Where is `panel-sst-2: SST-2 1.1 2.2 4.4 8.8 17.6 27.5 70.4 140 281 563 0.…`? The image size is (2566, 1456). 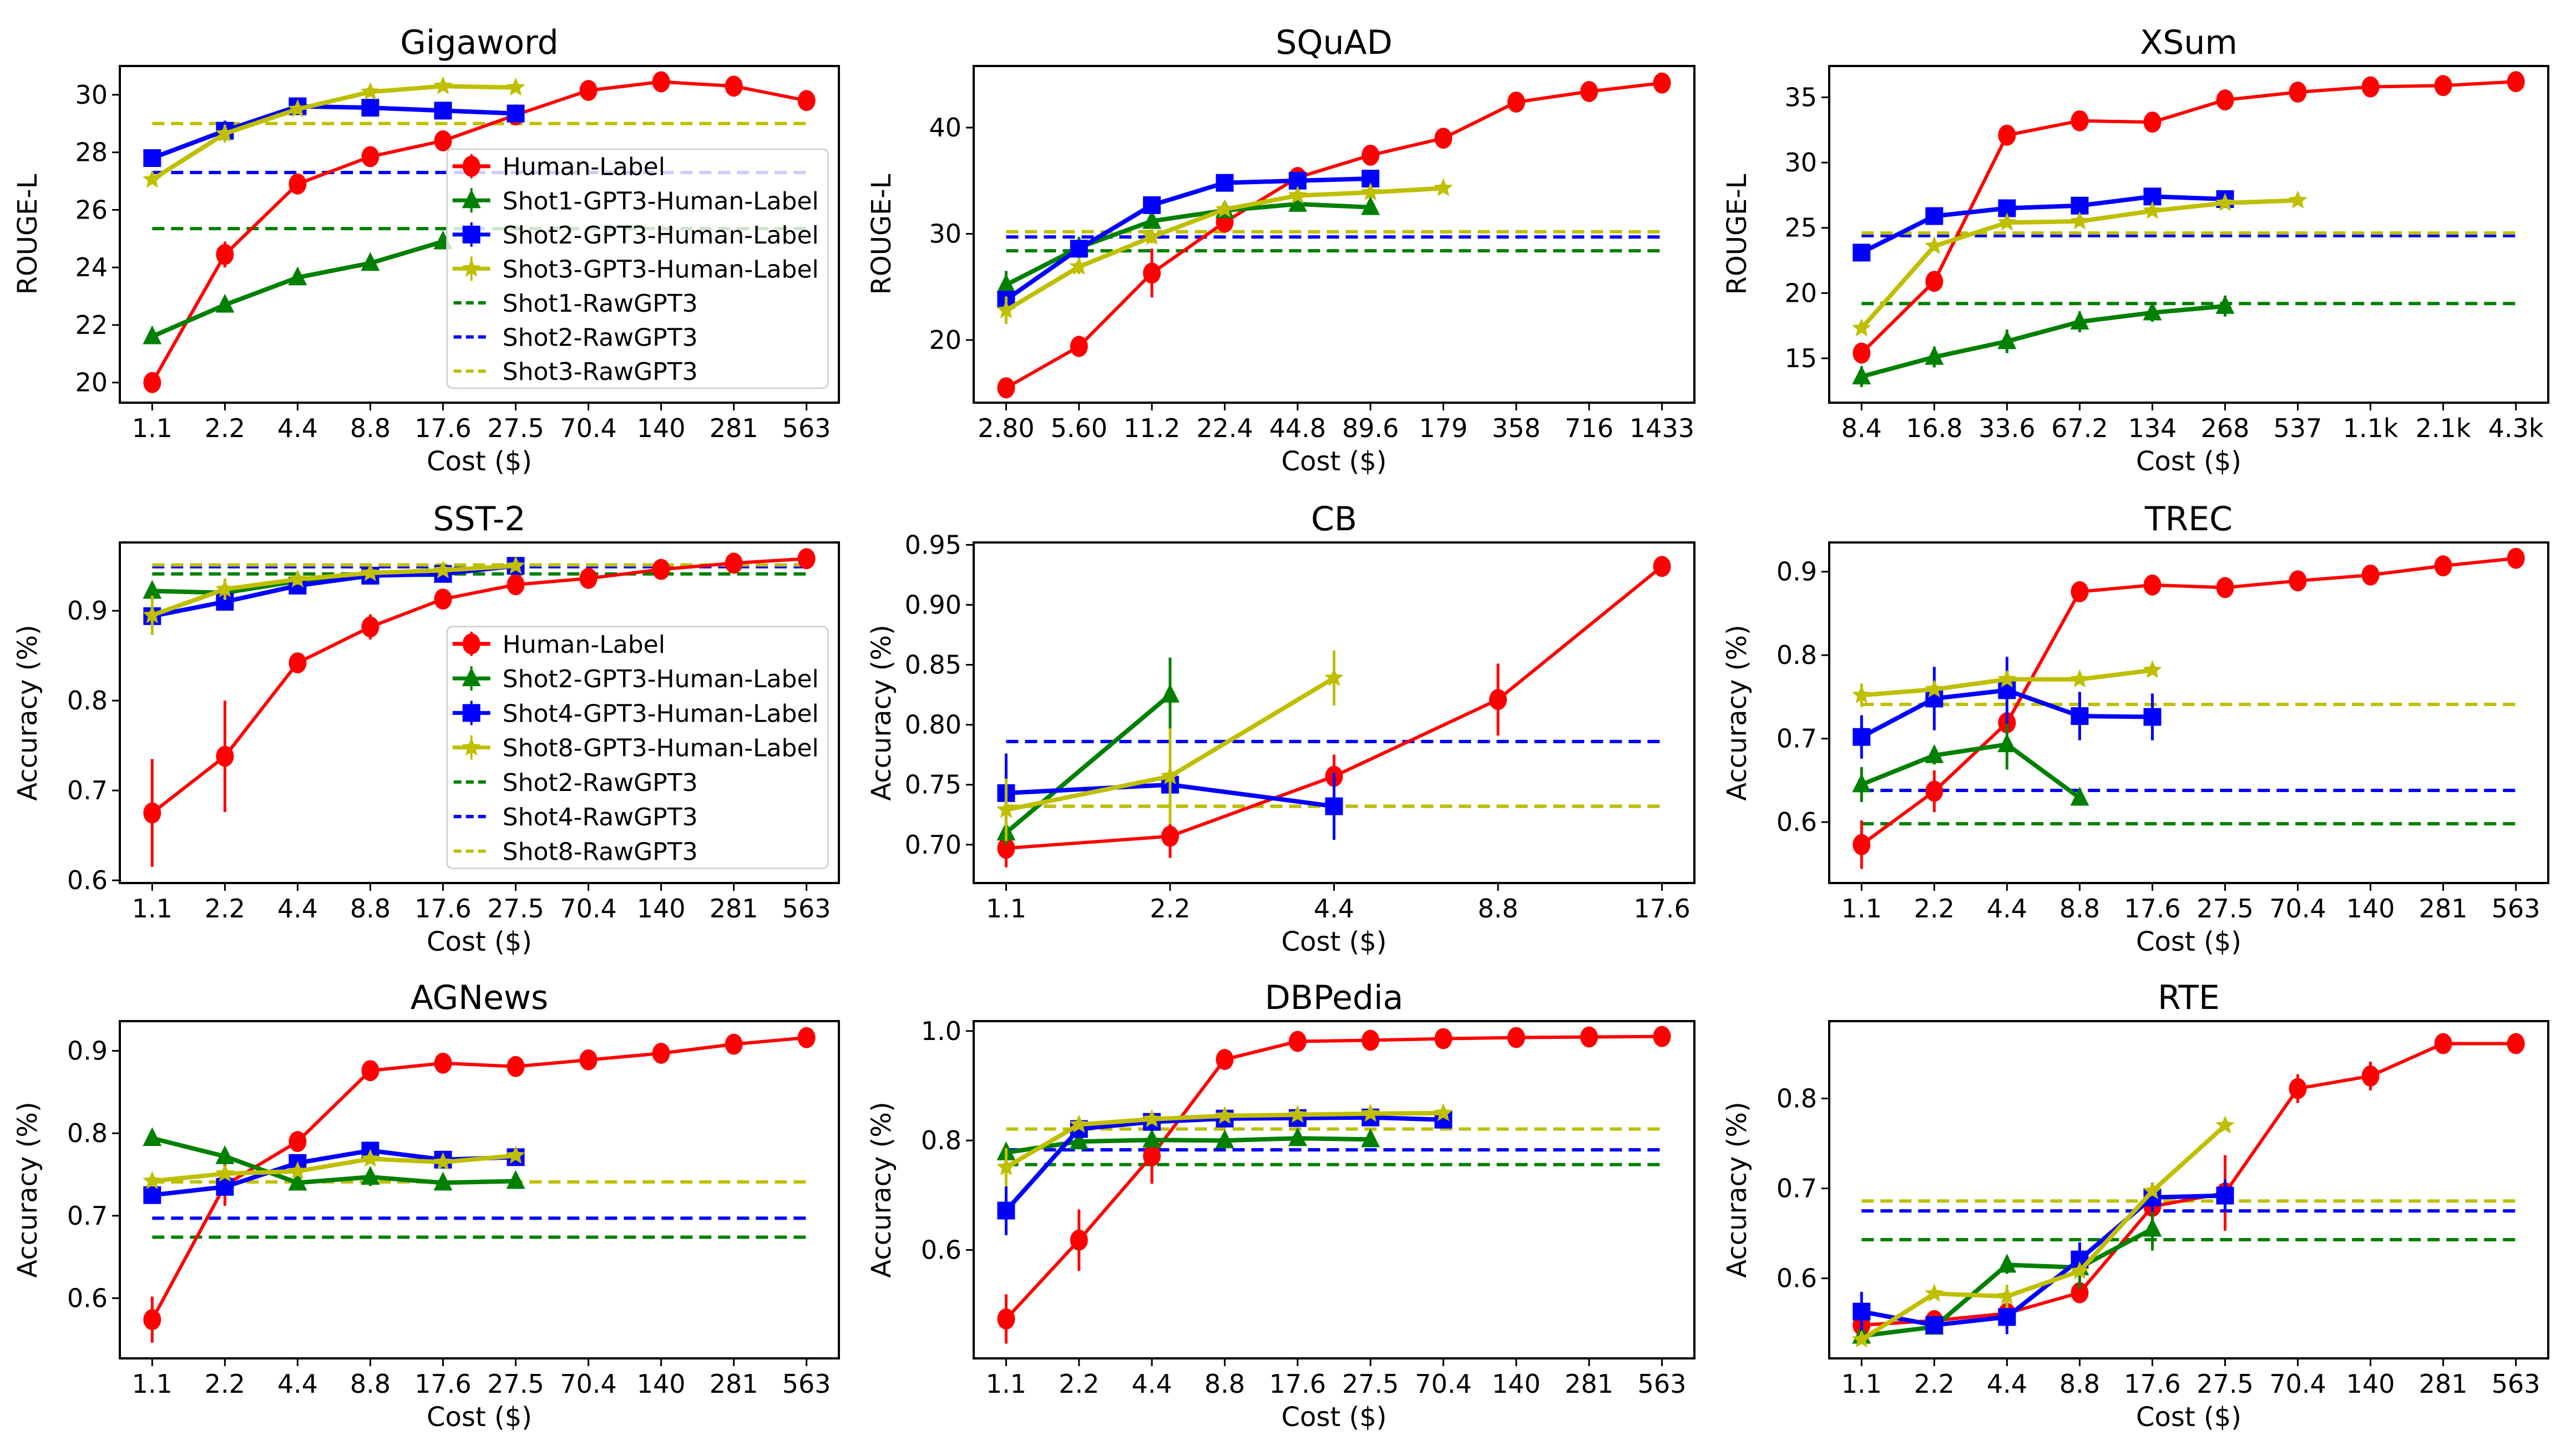 panel-sst-2: SST-2 1.1 2.2 4.4 8.8 17.6 27.5 70.4 140 281 563 0.… is located at coordinates (426, 728).